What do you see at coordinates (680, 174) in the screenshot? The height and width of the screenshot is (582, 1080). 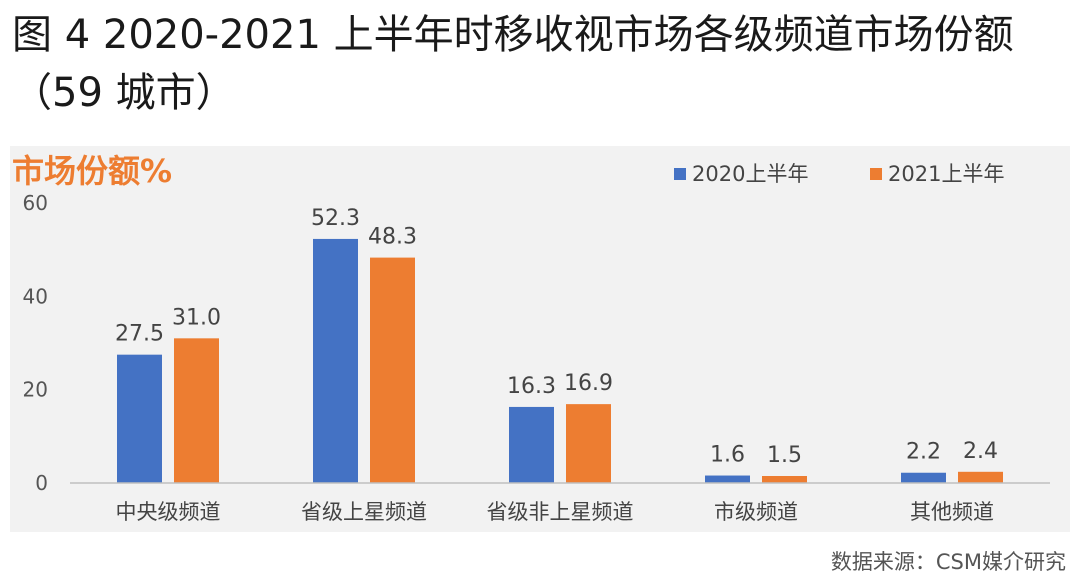 I see `legend-swatch-2020` at bounding box center [680, 174].